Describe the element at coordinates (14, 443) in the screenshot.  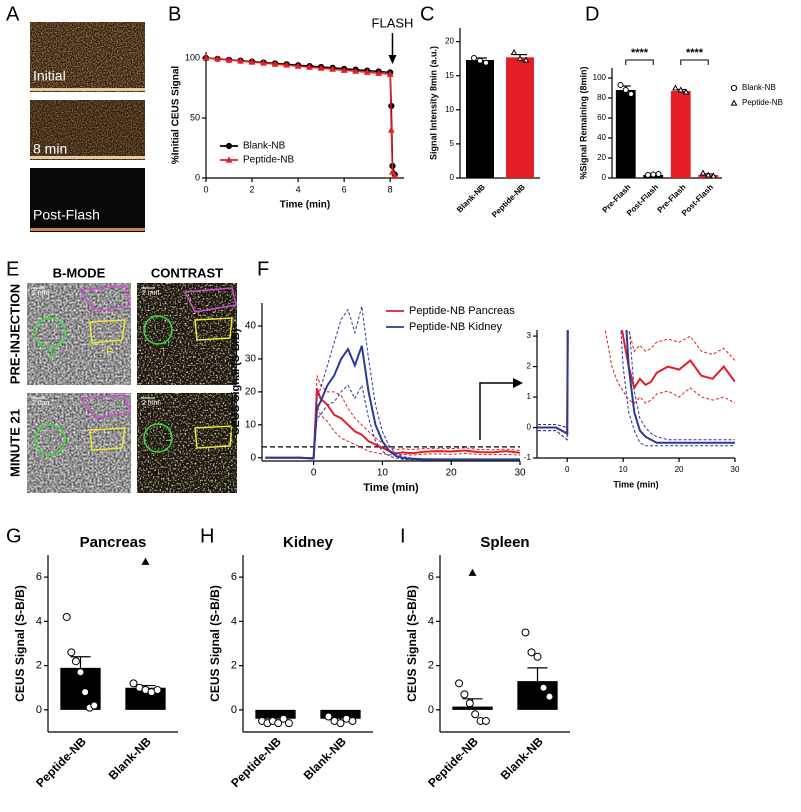
I see `row-header: MINUTE 21` at that location.